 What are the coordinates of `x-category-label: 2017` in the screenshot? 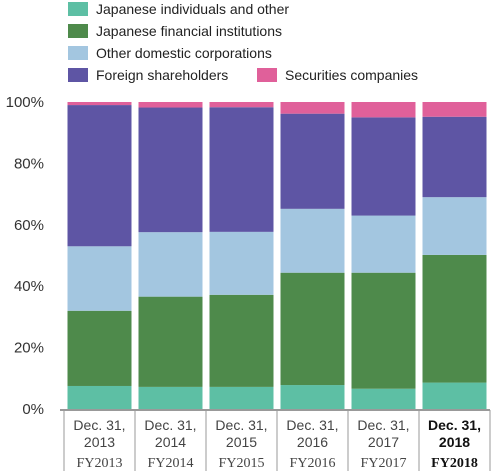 It's located at (383, 442).